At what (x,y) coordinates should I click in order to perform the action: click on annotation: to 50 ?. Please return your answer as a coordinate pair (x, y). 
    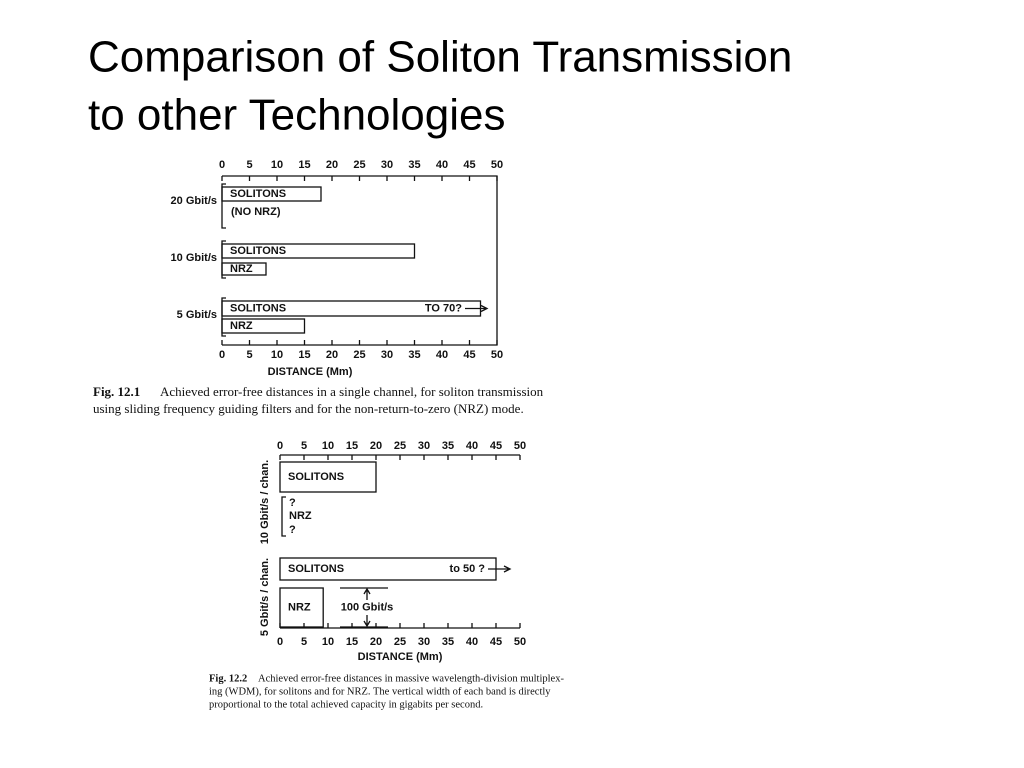
    Looking at the image, I should click on (468, 569).